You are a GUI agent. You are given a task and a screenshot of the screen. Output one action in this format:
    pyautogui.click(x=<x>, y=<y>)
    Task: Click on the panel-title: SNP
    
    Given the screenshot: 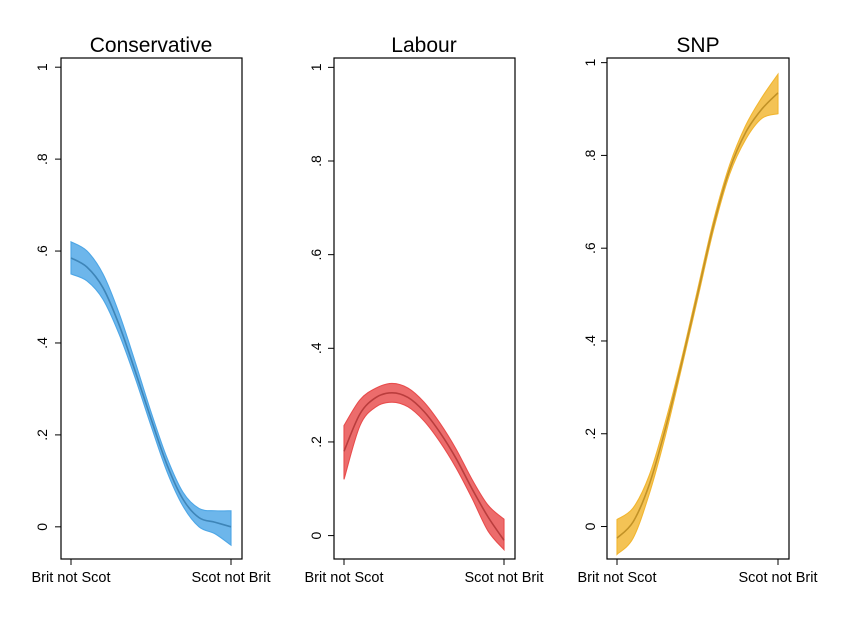 What is the action you would take?
    pyautogui.click(x=697, y=45)
    